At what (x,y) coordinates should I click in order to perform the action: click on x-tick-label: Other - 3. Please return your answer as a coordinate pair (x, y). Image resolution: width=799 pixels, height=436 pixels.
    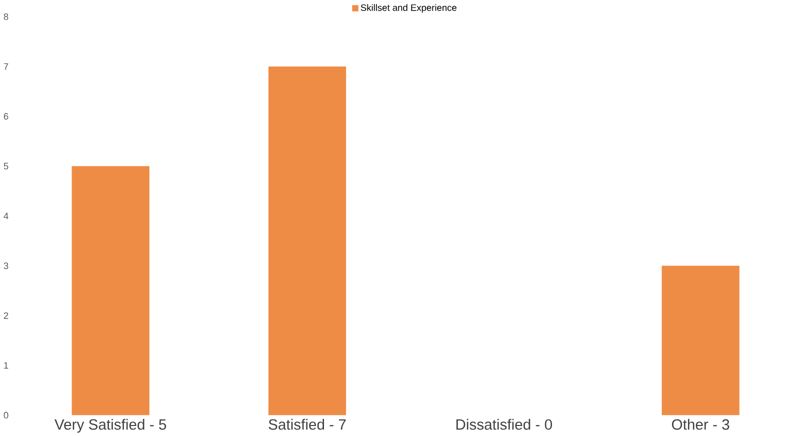
    Looking at the image, I should click on (701, 424).